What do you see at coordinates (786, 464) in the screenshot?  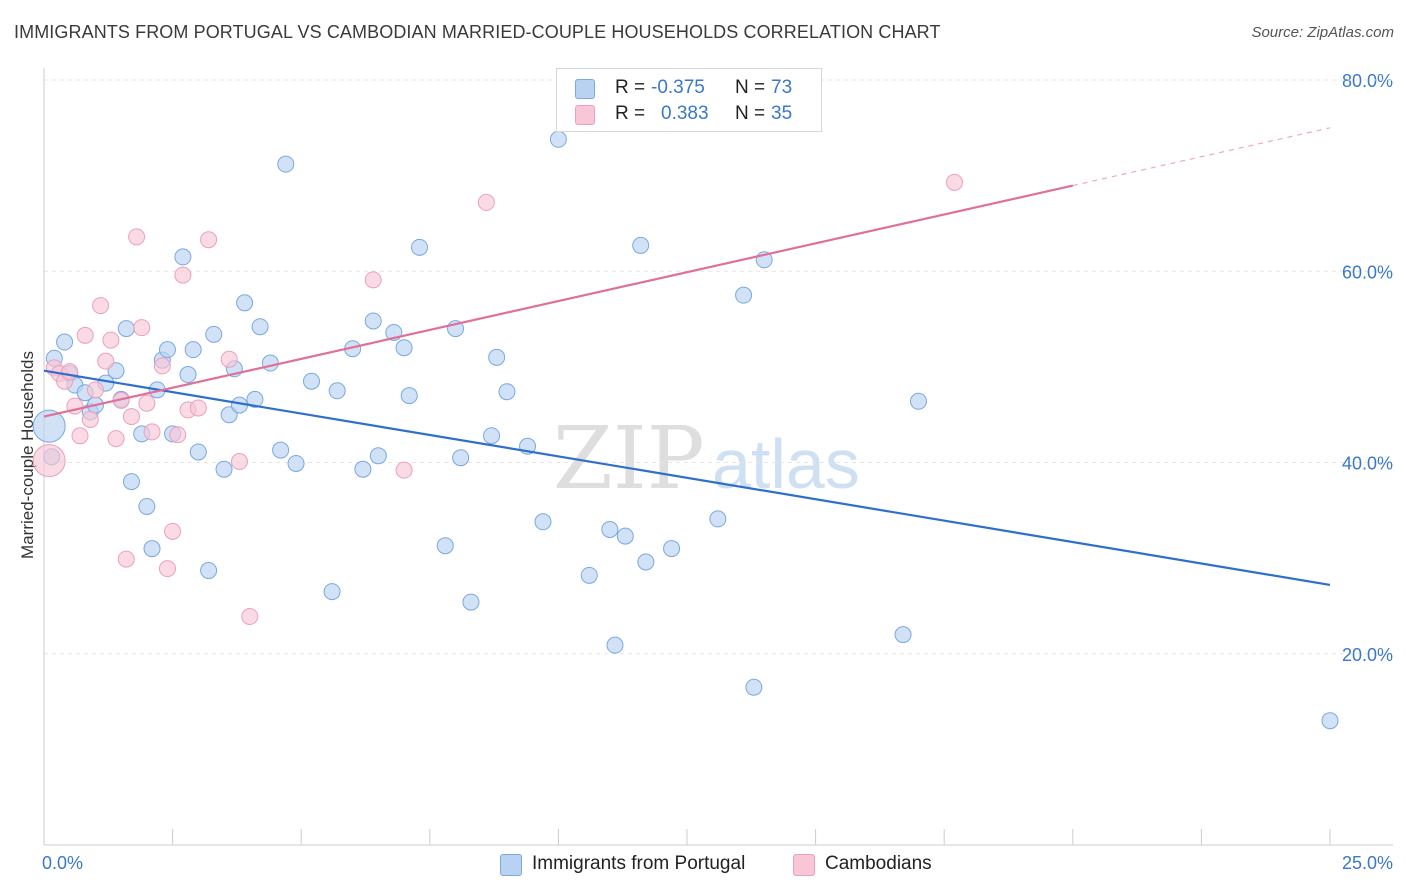 I see `watermark-atlas: atlas` at bounding box center [786, 464].